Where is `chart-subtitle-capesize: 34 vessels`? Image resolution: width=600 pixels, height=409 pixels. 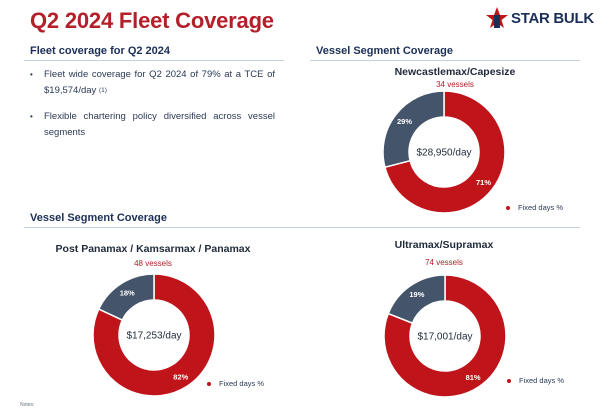
chart-subtitle-capesize: 34 vessels is located at coordinates (455, 84).